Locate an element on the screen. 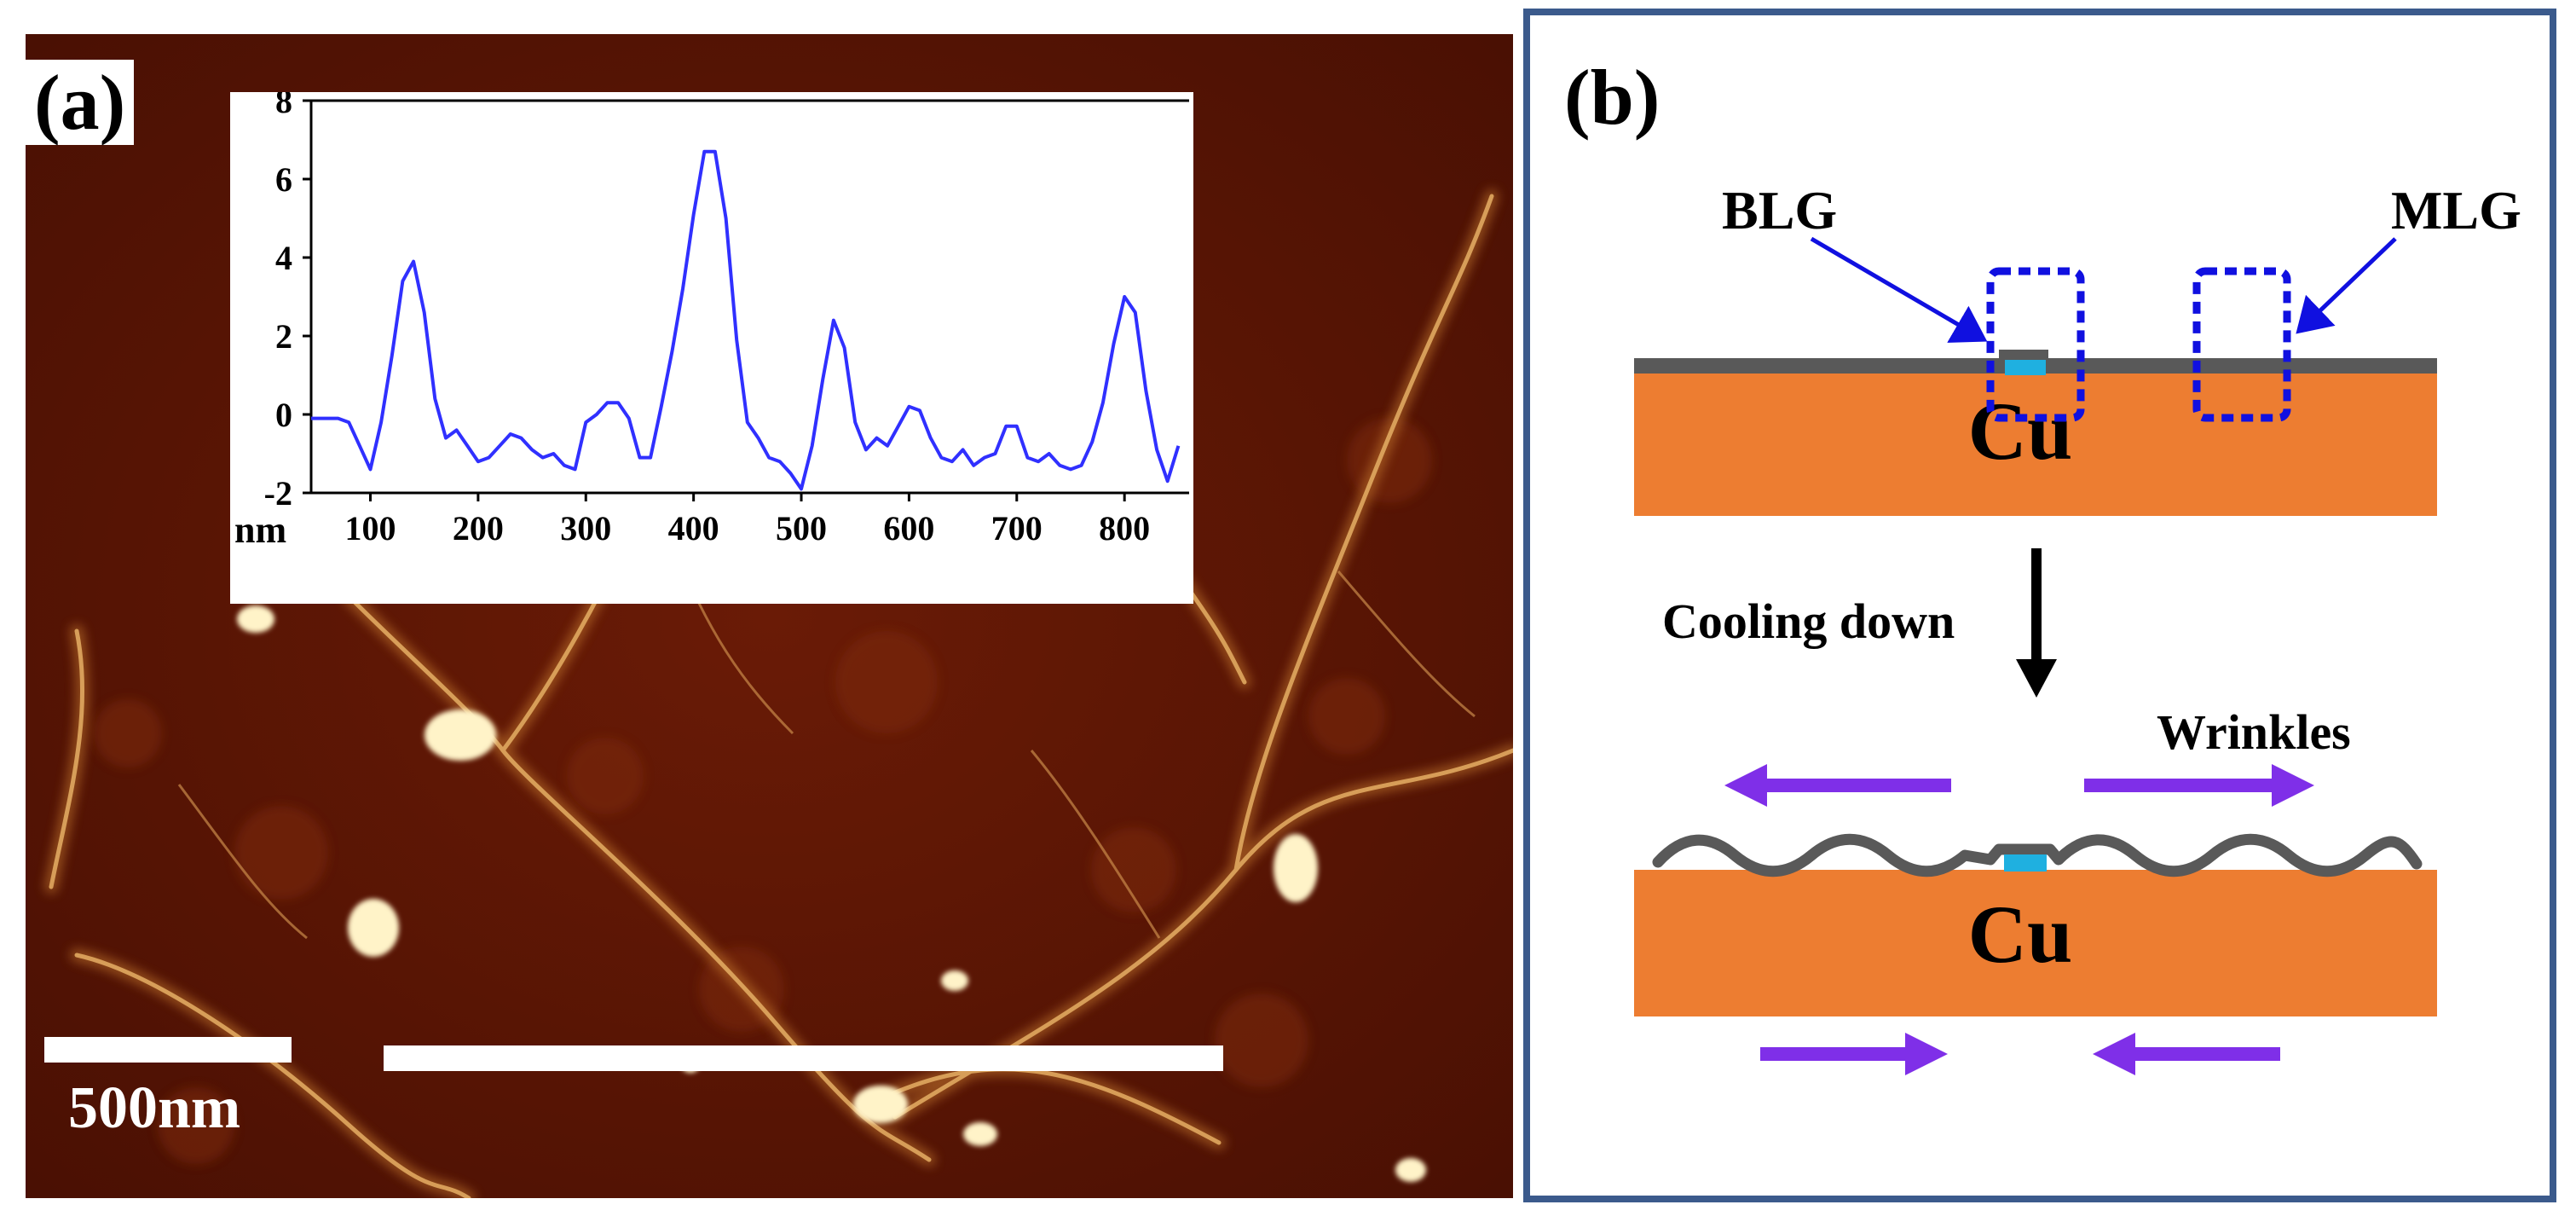 This screenshot has width=2576, height=1222. y-tick-label: -2 is located at coordinates (278, 493).